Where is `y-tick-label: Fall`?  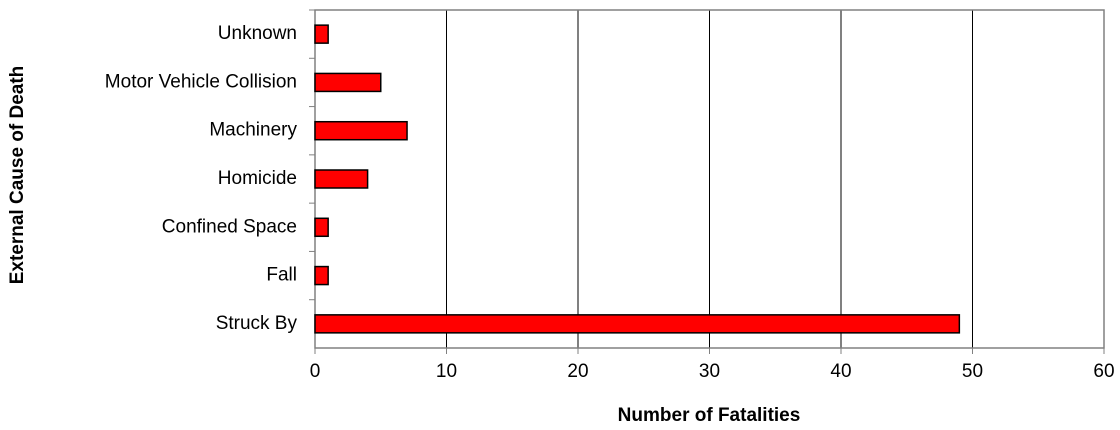
y-tick-label: Fall is located at coordinates (281, 275).